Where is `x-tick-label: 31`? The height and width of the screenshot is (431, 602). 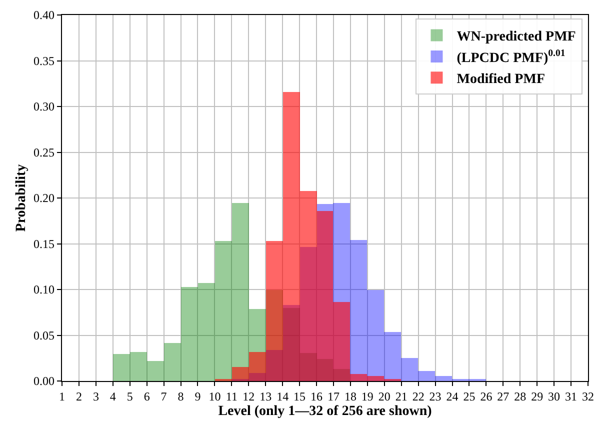
x-tick-label: 31 is located at coordinates (571, 397).